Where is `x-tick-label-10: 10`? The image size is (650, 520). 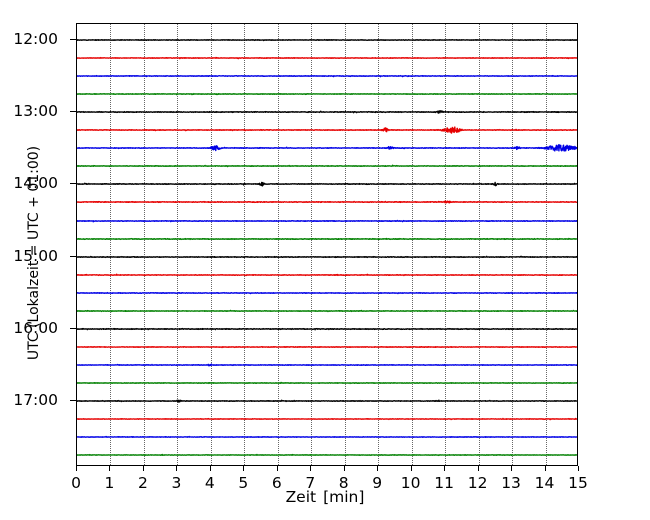
x-tick-label-10: 10 is located at coordinates (410, 483).